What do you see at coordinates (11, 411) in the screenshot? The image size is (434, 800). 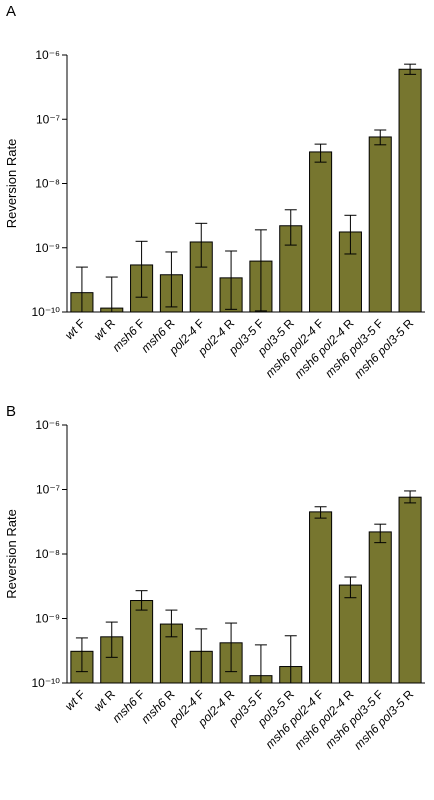 I see `panel-label: B` at bounding box center [11, 411].